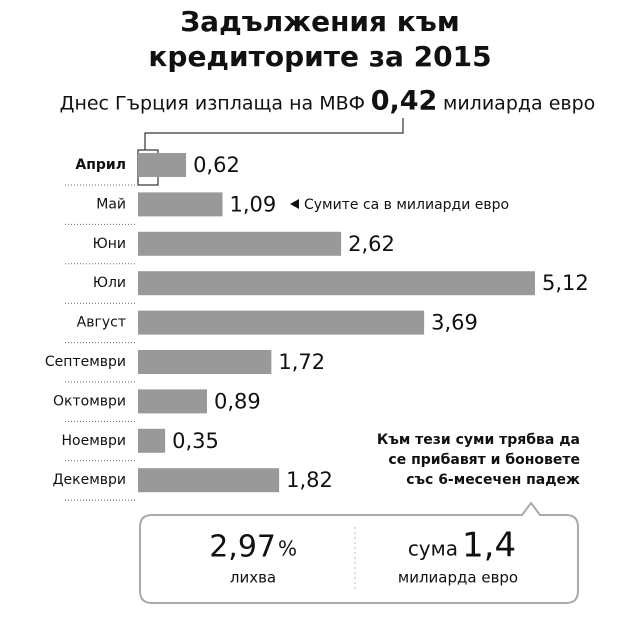 This screenshot has height=619, width=640. What do you see at coordinates (253, 578) in the screenshot?
I see `rate-label: лихва` at bounding box center [253, 578].